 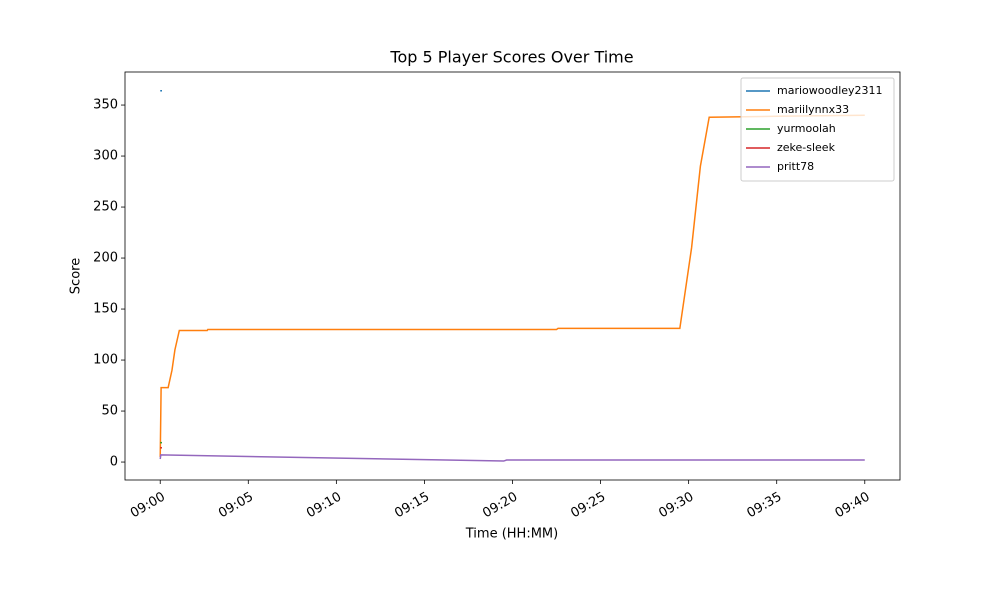 What do you see at coordinates (105, 156) in the screenshot?
I see `y-tick-label: 300` at bounding box center [105, 156].